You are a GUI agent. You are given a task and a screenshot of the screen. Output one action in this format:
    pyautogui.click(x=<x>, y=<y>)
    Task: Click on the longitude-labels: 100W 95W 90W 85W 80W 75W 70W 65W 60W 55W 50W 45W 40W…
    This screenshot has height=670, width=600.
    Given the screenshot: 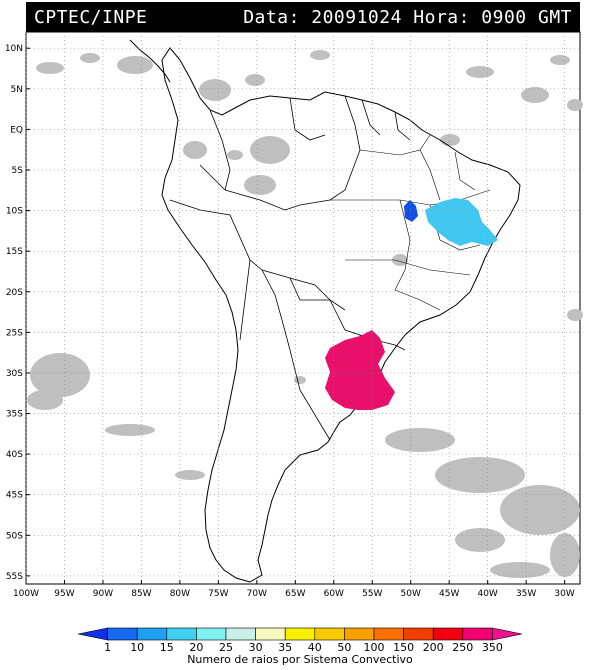 What is the action you would take?
    pyautogui.click(x=294, y=589)
    